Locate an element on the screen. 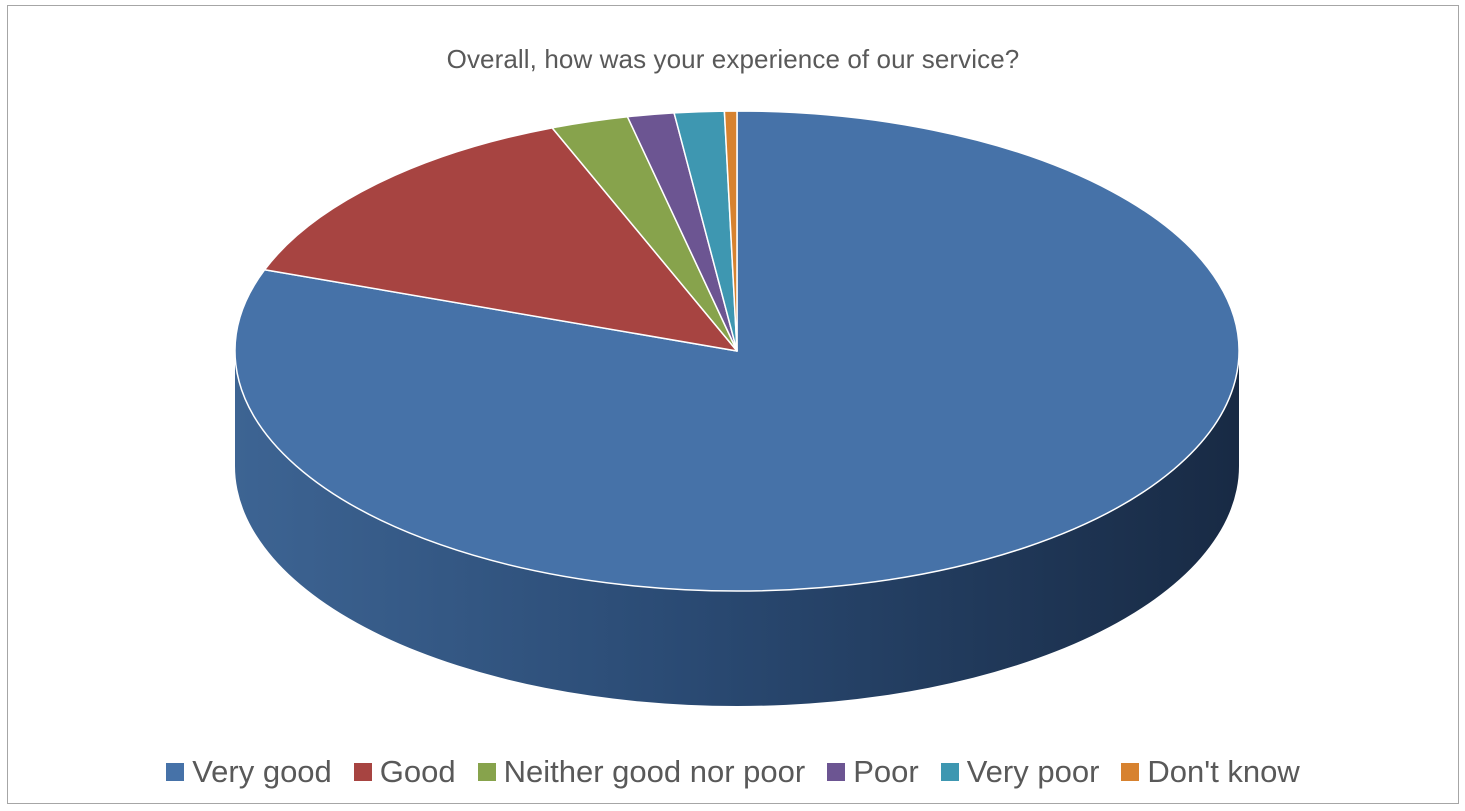 This screenshot has width=1465, height=811. legend-label: Good is located at coordinates (417, 771).